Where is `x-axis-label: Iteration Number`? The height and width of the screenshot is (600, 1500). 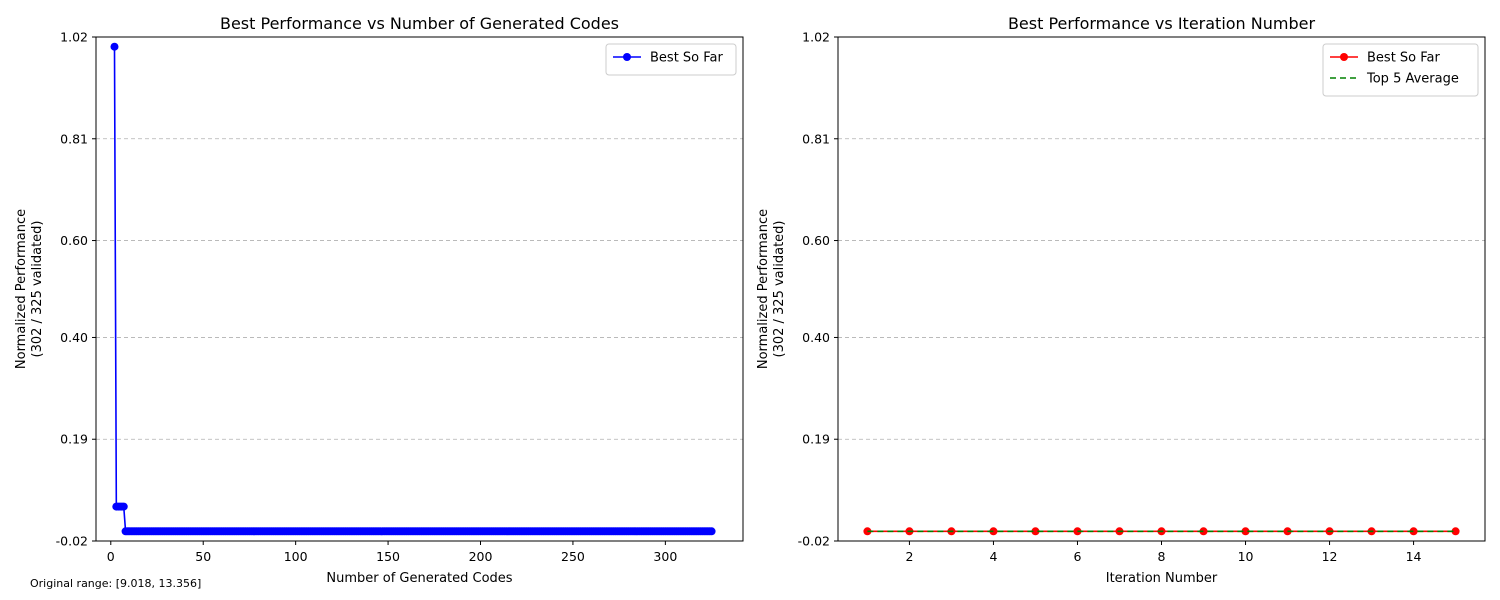
x-axis-label: Iteration Number is located at coordinates (1162, 578).